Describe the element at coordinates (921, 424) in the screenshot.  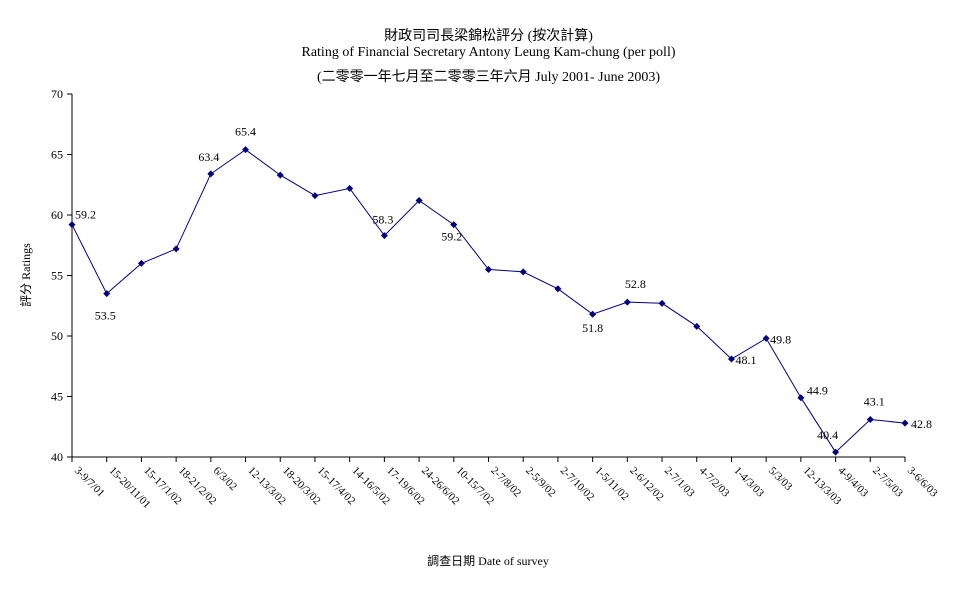
I see `data-label: 42.8` at that location.